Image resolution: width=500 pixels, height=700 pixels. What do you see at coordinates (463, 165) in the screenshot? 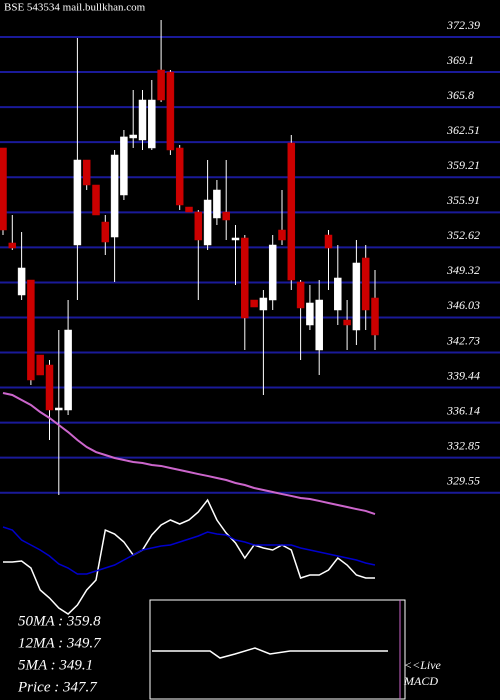
I see `y-tick-label: 359.21` at bounding box center [463, 165].